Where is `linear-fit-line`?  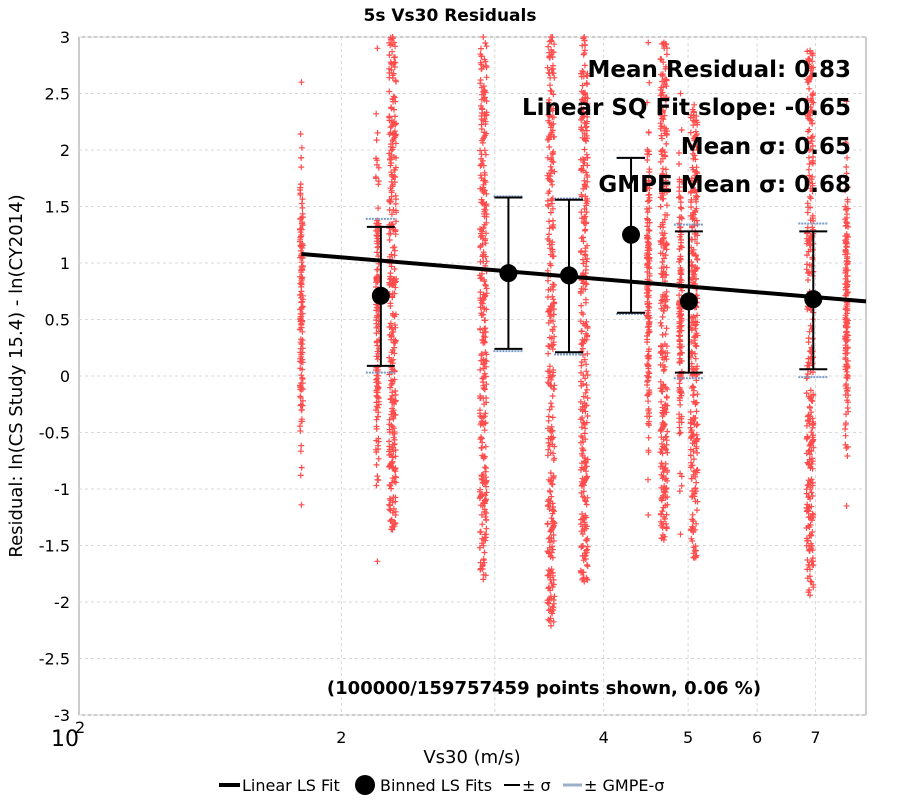
linear-fit-line is located at coordinates (584, 277).